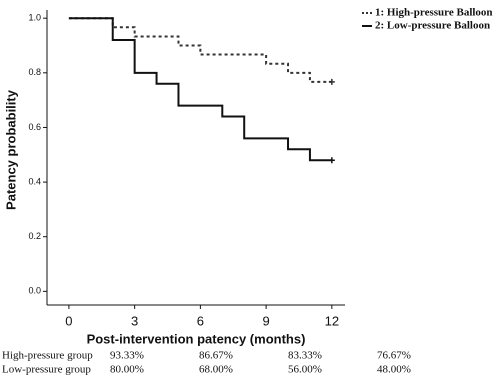 This screenshot has height=376, width=500. I want to click on table-cell: 86.67%, so click(216, 356).